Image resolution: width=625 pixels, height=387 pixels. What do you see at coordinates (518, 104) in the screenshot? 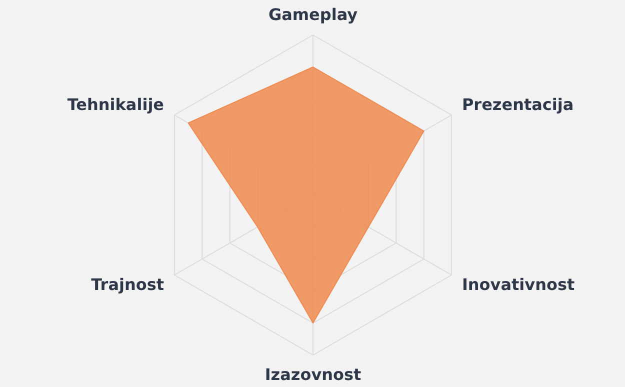
I see `spoke-label: Prezentacija` at bounding box center [518, 104].